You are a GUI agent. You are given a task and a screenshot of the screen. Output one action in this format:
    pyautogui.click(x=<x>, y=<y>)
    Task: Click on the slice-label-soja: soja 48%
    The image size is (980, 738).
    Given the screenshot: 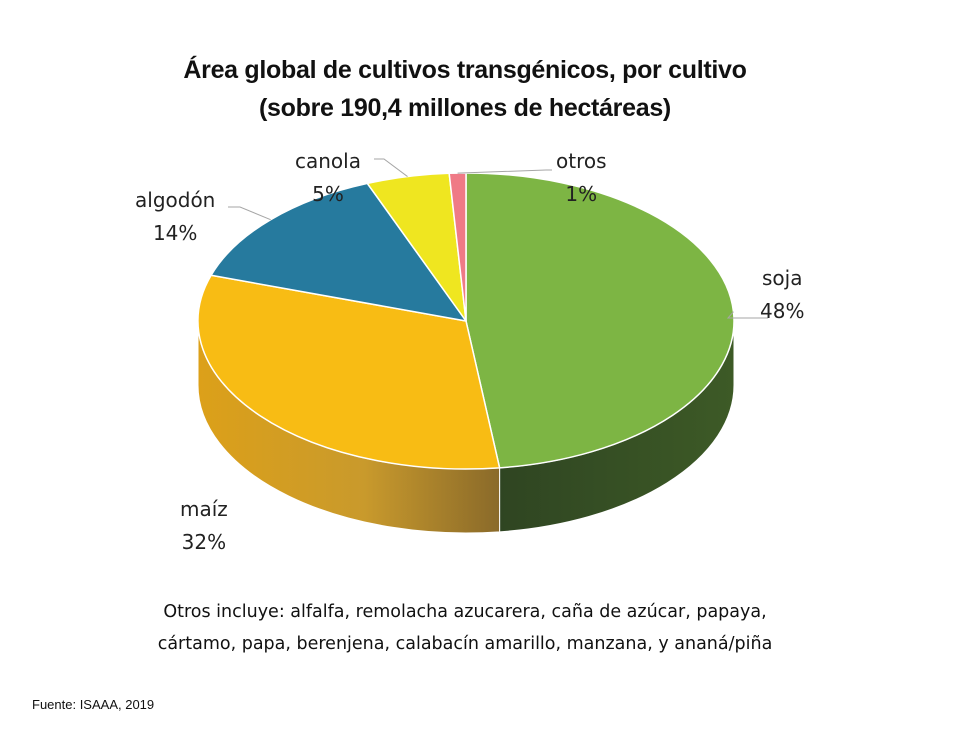 What is the action you would take?
    pyautogui.click(x=782, y=295)
    